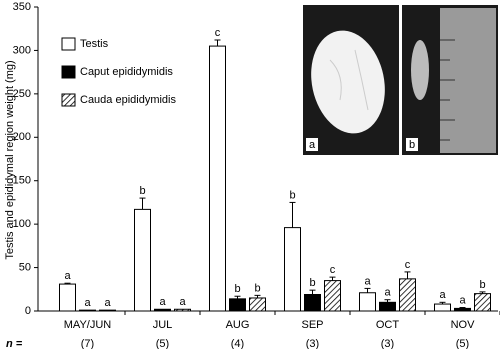 The width and height of the screenshot is (500, 349). Describe the element at coordinates (28, 311) in the screenshot. I see `y-tick-label: 0` at that location.